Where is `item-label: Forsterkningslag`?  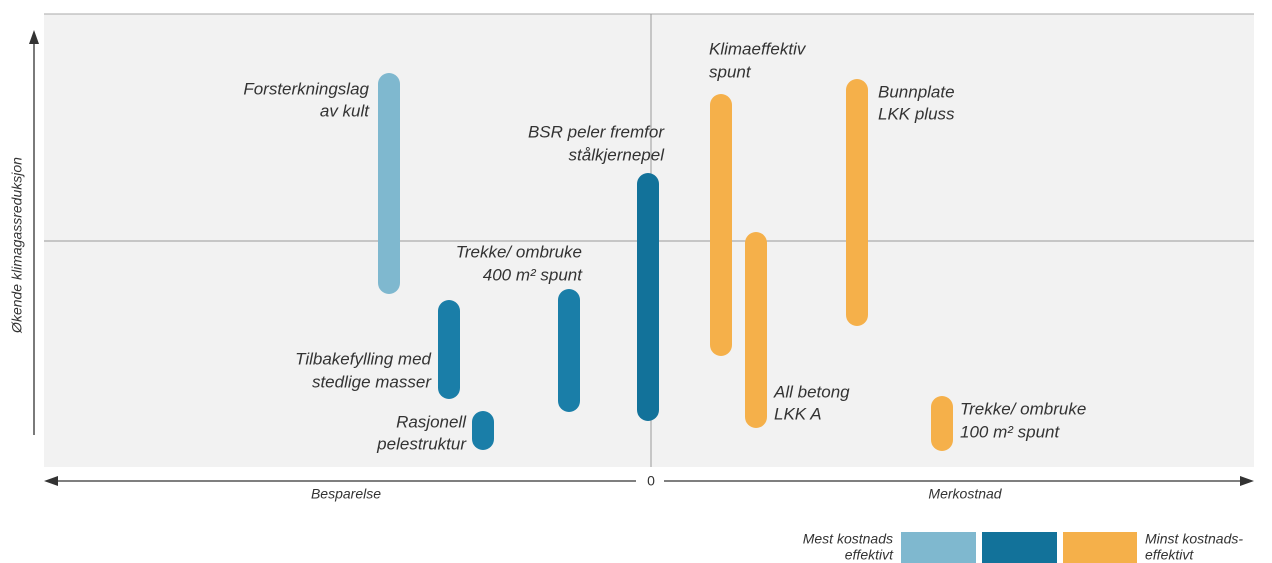 item-label: Forsterkningslag is located at coordinates (306, 88).